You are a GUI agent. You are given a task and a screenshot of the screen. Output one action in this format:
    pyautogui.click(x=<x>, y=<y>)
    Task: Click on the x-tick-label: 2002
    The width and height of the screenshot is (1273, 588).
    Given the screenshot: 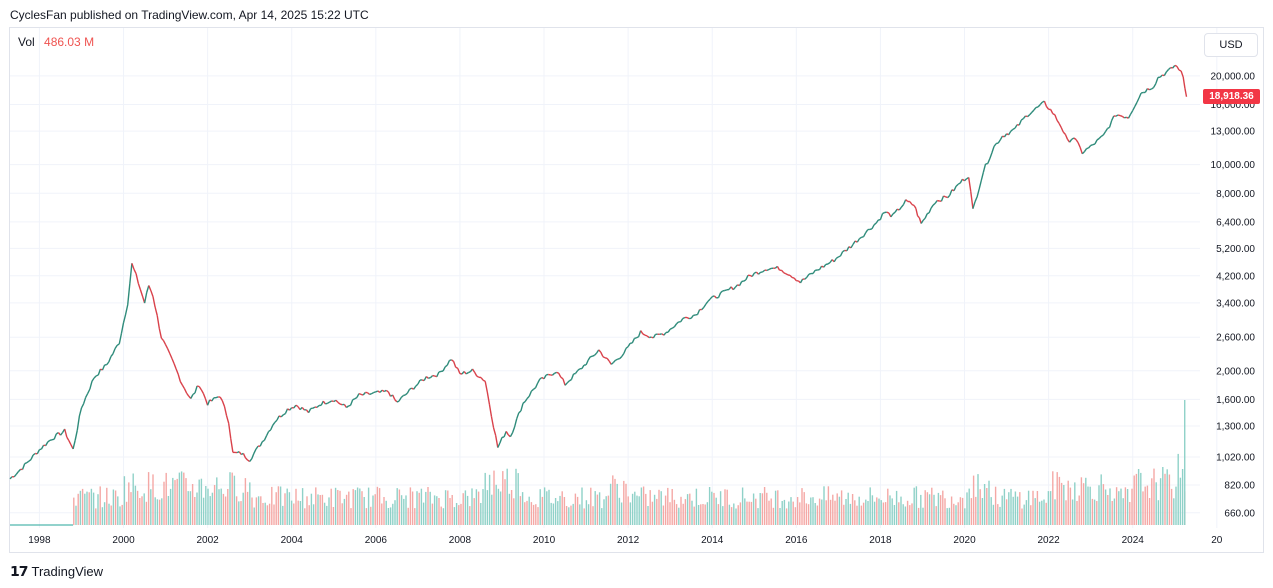 What is the action you would take?
    pyautogui.click(x=208, y=540)
    